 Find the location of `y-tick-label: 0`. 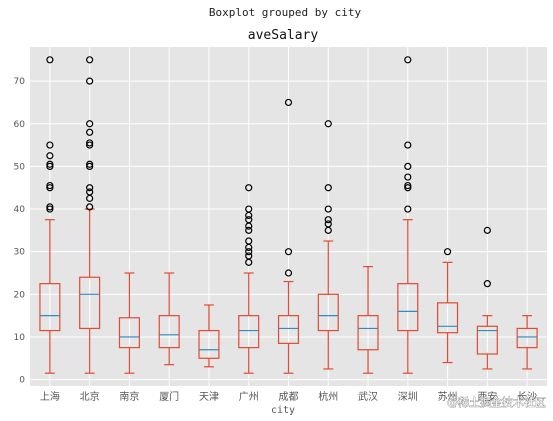

y-tick-label: 0 is located at coordinates (22, 381).